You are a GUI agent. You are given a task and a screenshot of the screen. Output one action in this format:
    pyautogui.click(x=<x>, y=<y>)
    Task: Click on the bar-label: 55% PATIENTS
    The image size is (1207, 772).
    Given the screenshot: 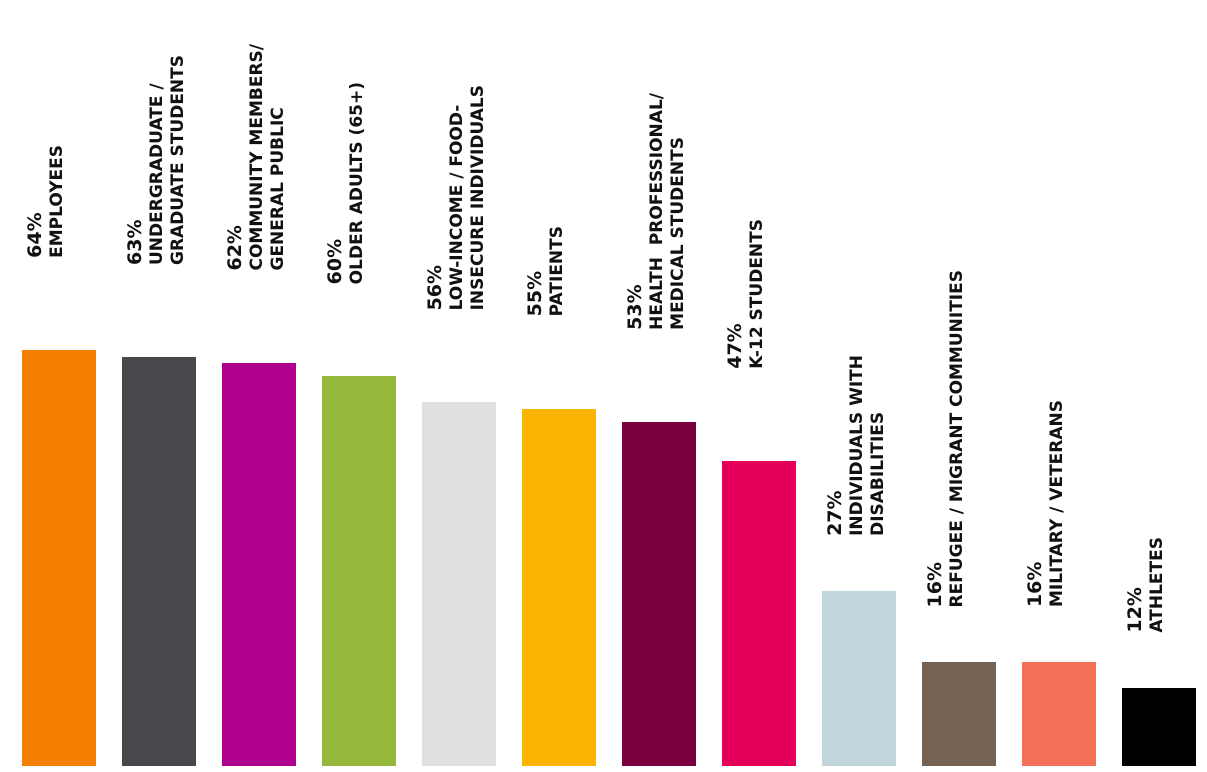 What is the action you would take?
    pyautogui.click(x=546, y=271)
    